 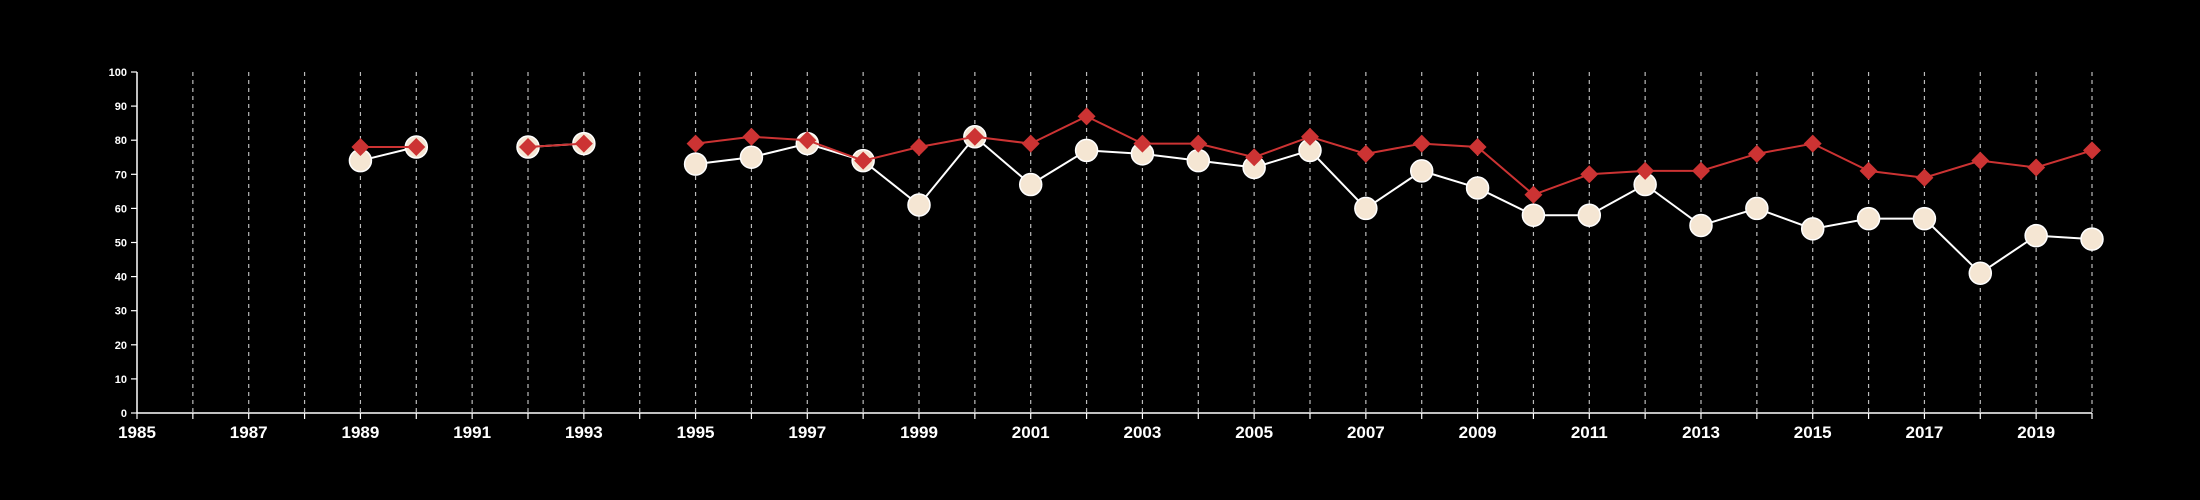 What do you see at coordinates (1031, 432) in the screenshot?
I see `x-tick-label: 2001` at bounding box center [1031, 432].